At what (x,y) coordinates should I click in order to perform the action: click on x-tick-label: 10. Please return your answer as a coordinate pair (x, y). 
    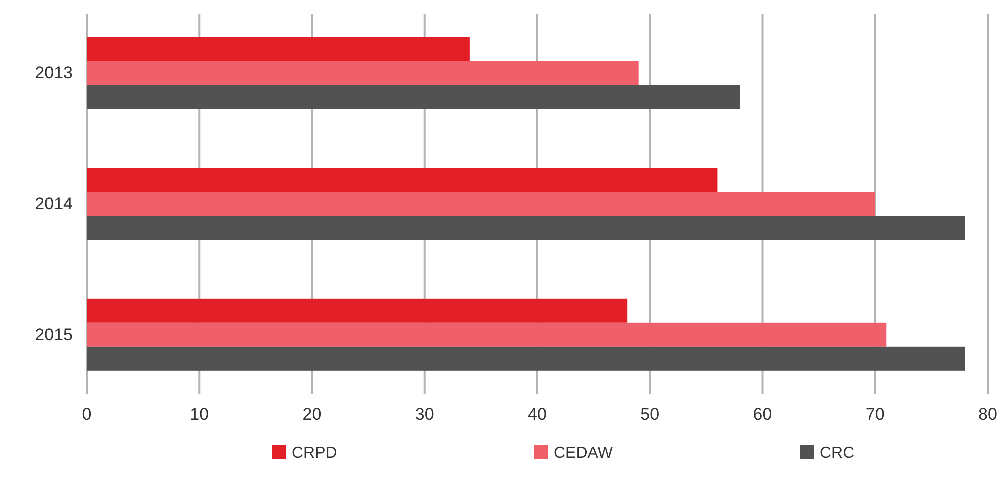
    Looking at the image, I should click on (200, 414).